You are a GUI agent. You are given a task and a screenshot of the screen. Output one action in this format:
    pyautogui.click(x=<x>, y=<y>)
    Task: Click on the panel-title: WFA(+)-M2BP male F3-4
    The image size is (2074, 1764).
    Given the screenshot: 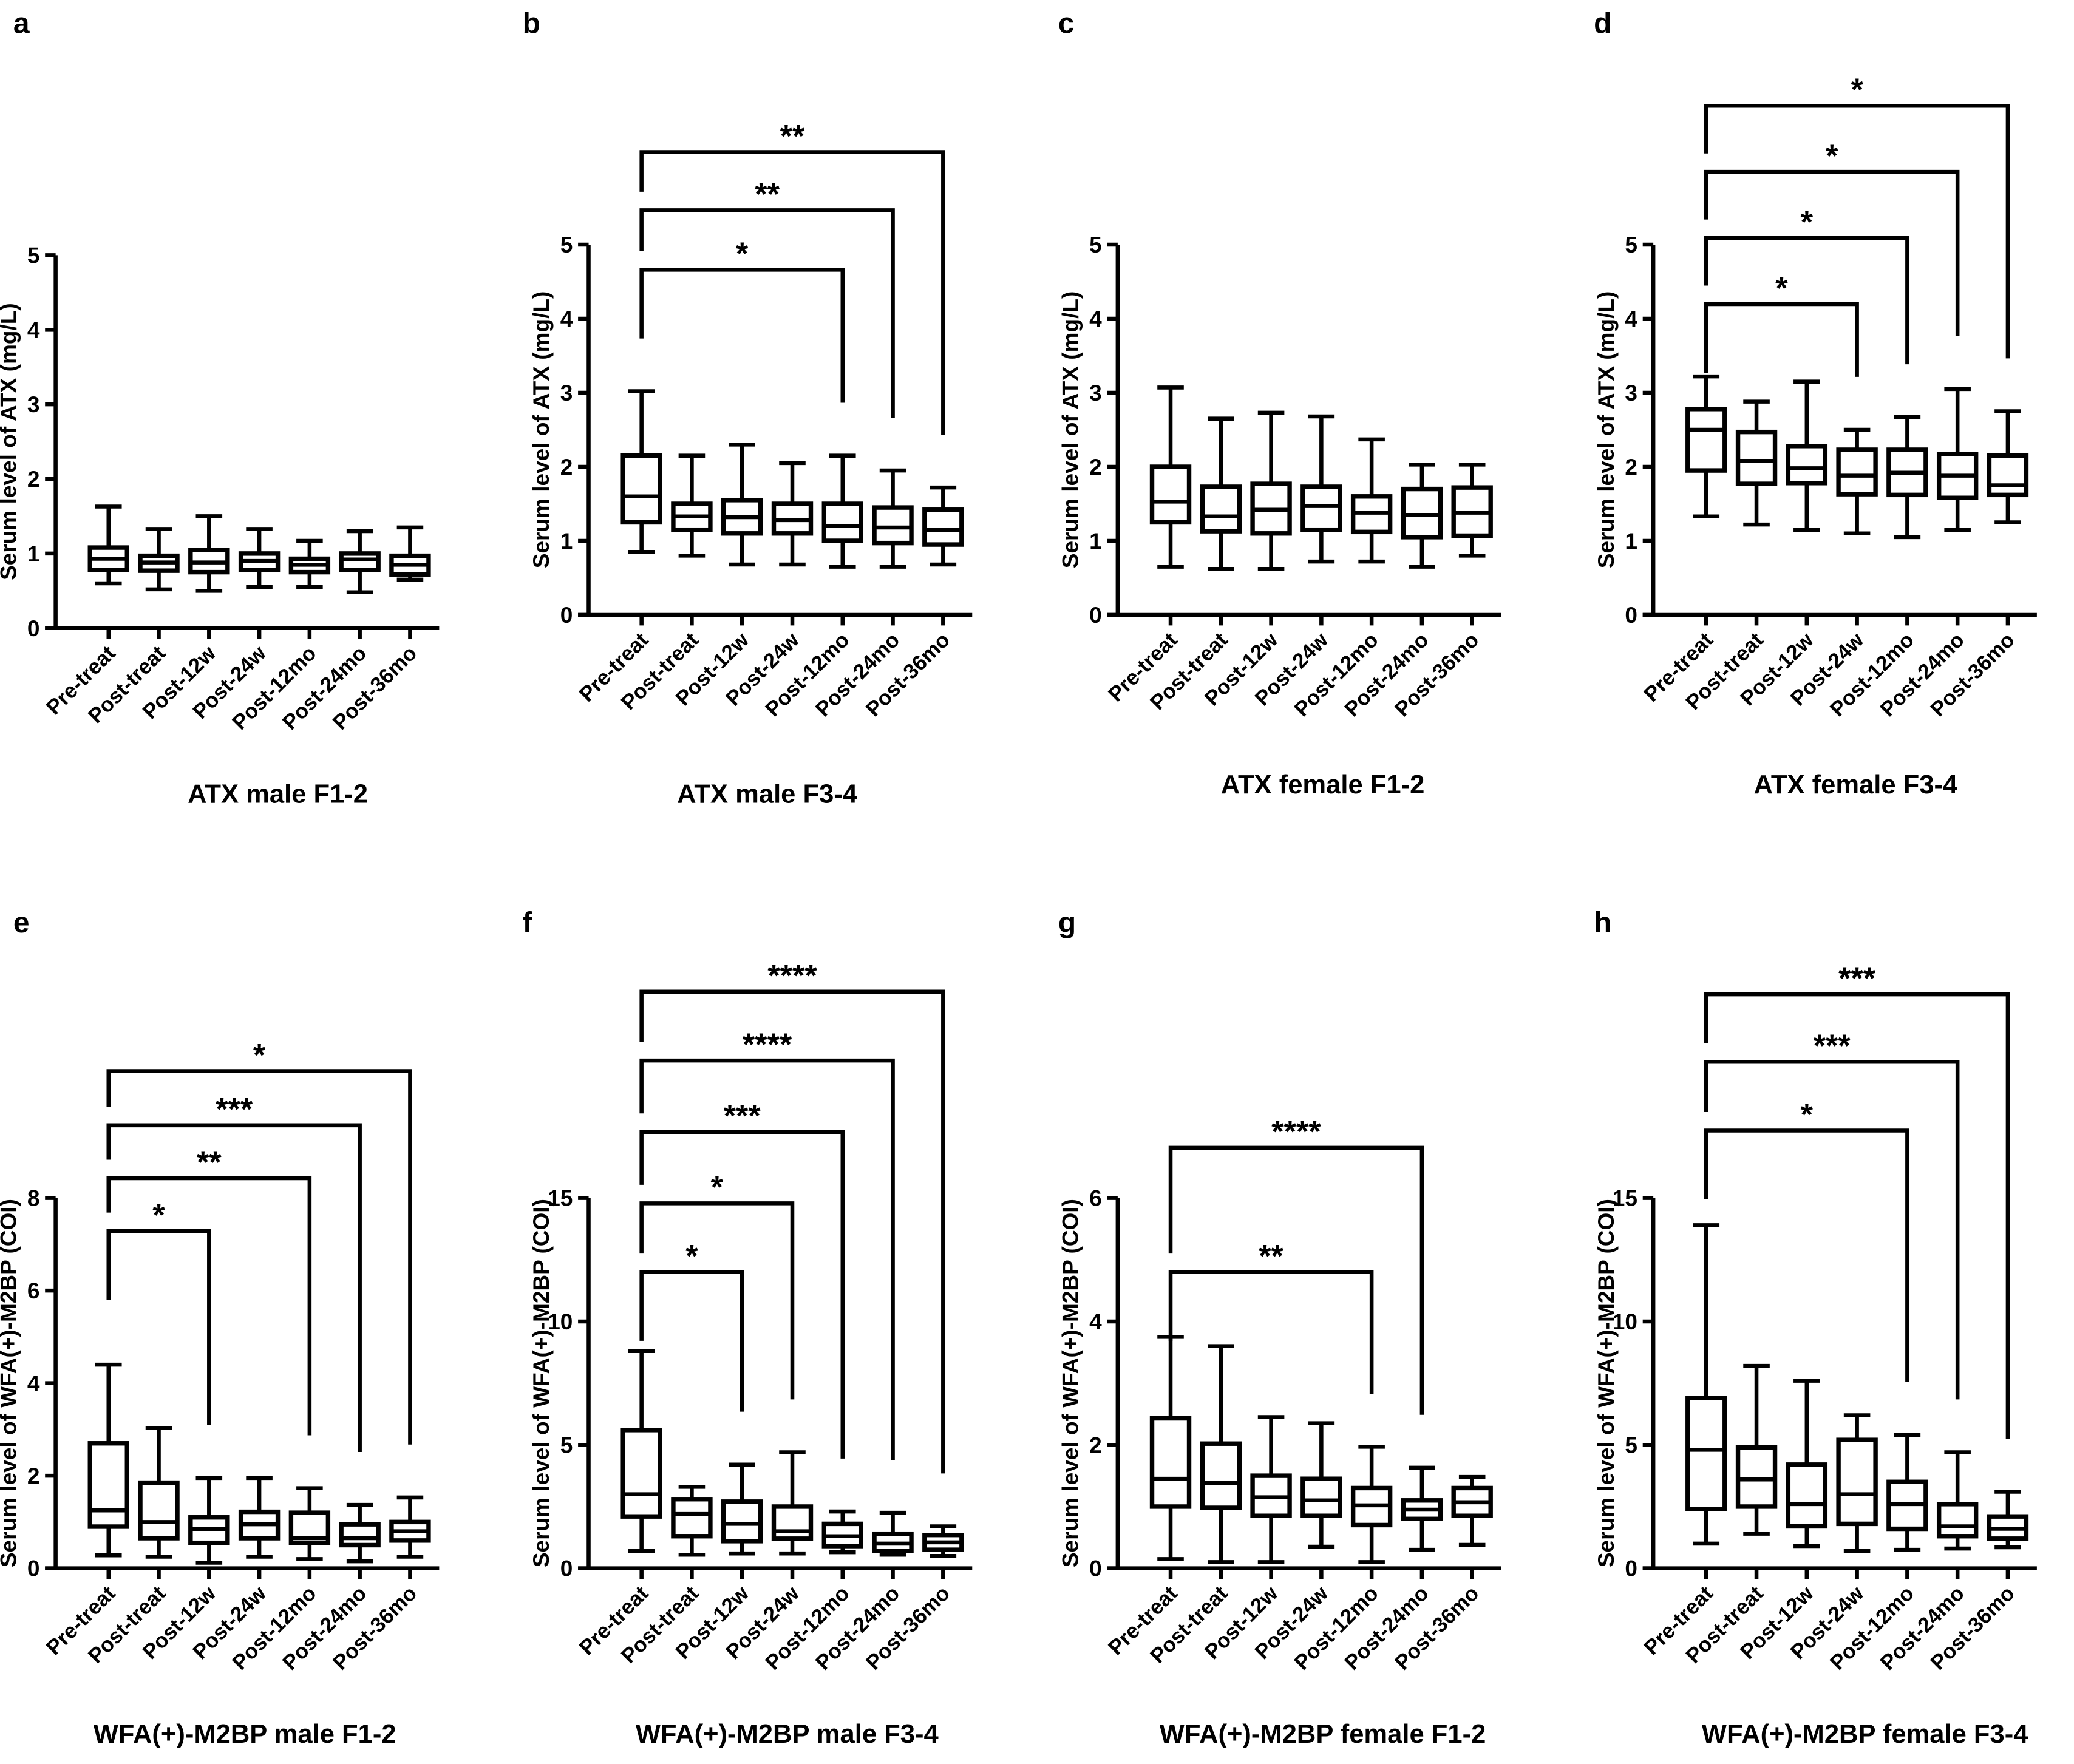 What is the action you would take?
    pyautogui.click(x=787, y=1734)
    